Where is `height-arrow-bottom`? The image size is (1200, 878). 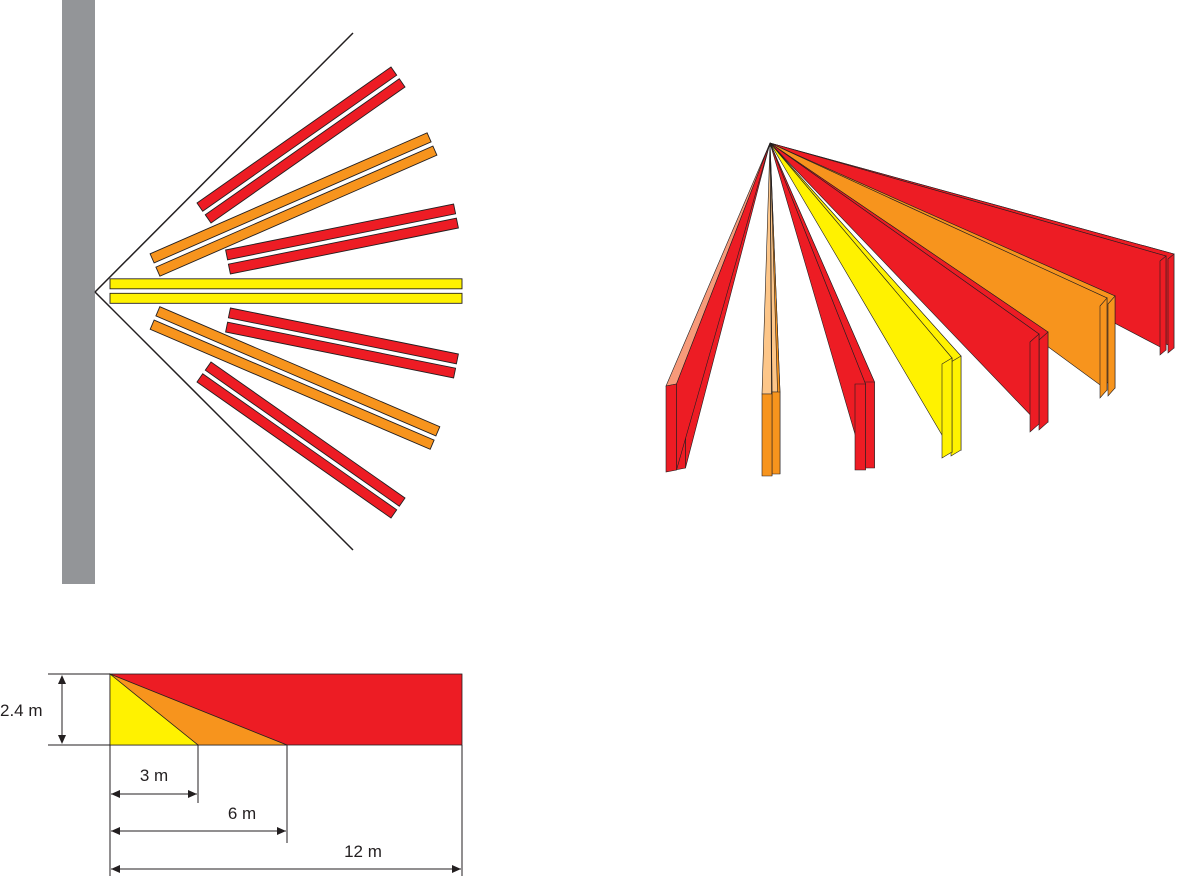 height-arrow-bottom is located at coordinates (62, 739).